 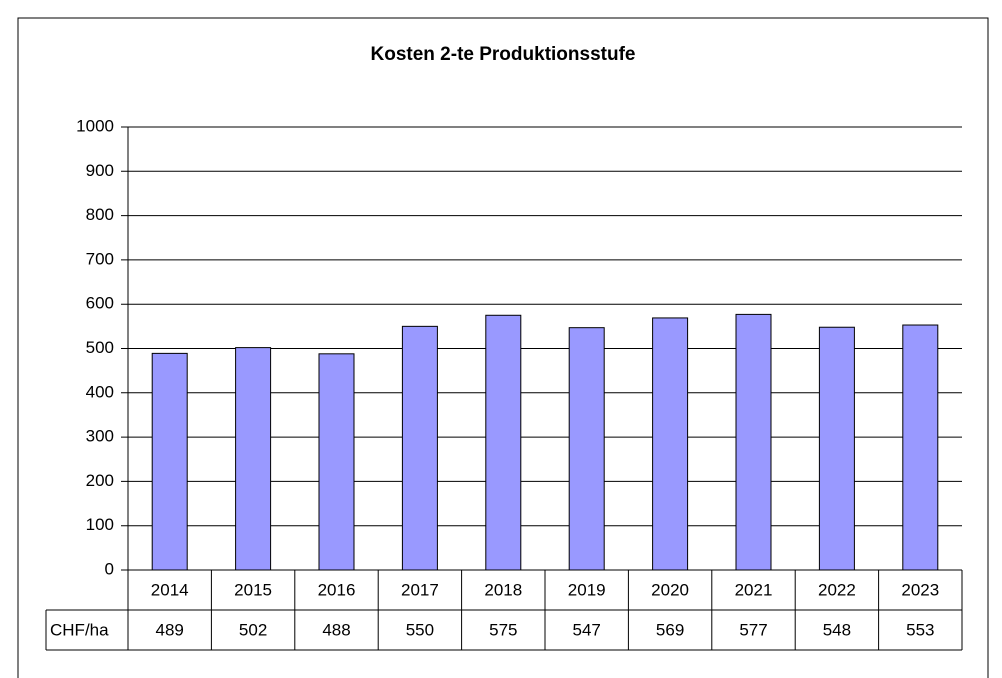 I want to click on table-value: 575, so click(x=503, y=629).